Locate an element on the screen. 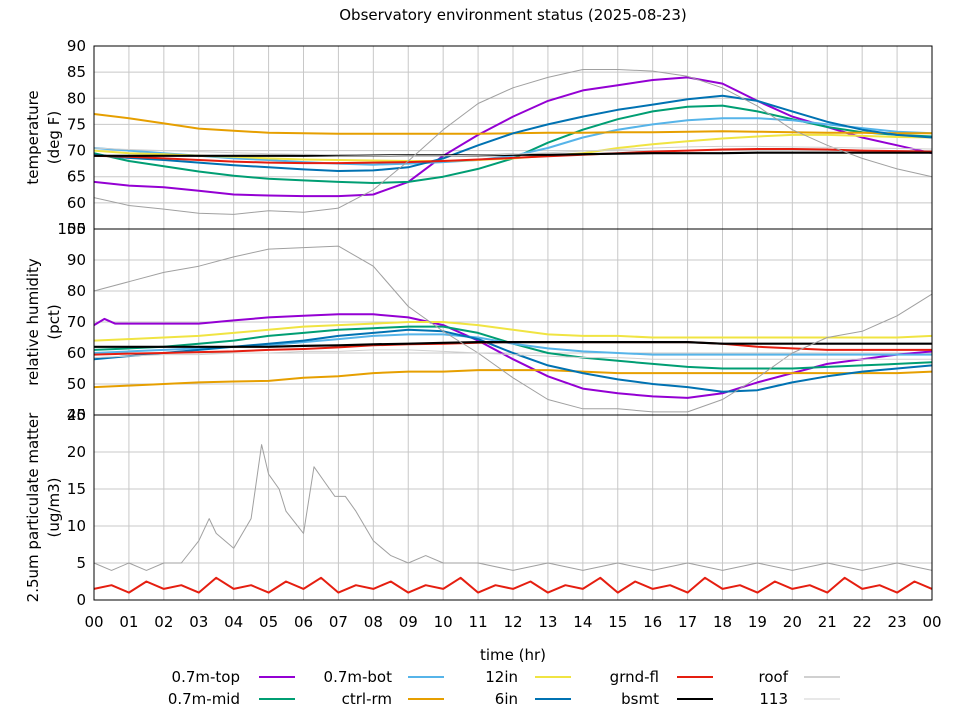 This screenshot has width=960, height=720. panel-2-y-tick-label: 90 is located at coordinates (76, 260).